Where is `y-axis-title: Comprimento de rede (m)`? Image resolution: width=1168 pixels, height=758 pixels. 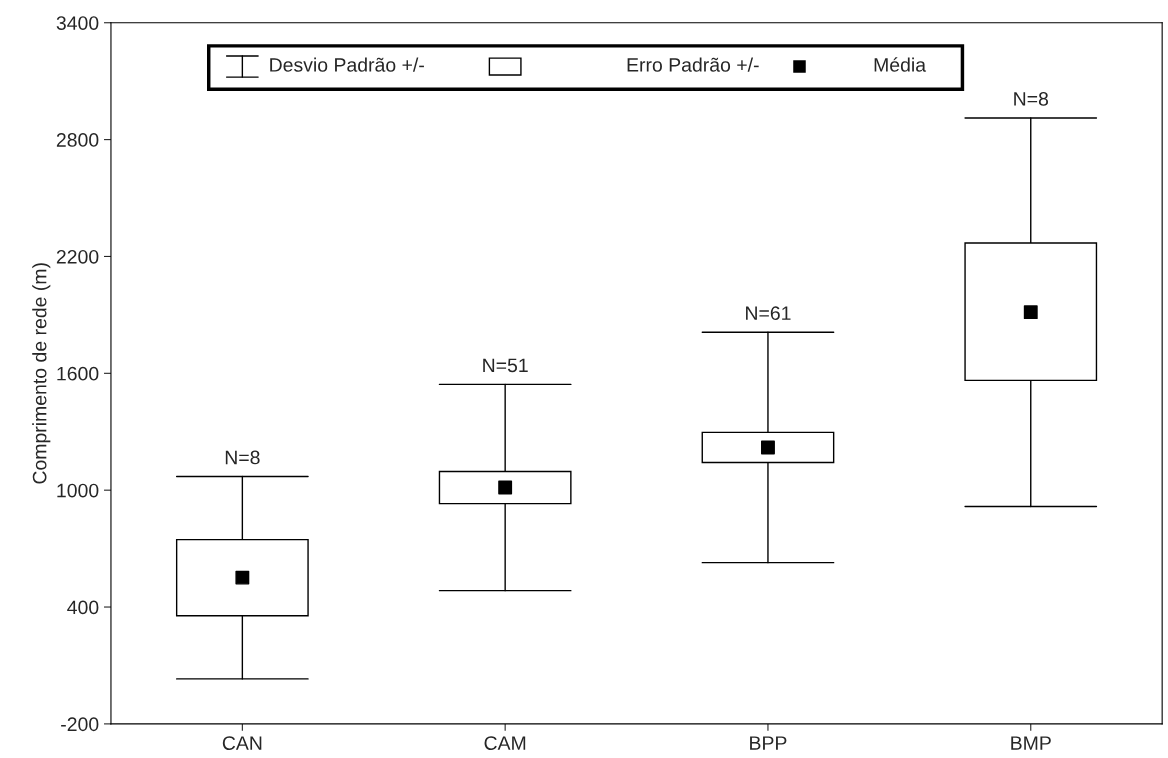 y-axis-title: Comprimento de rede (m) is located at coordinates (41, 373).